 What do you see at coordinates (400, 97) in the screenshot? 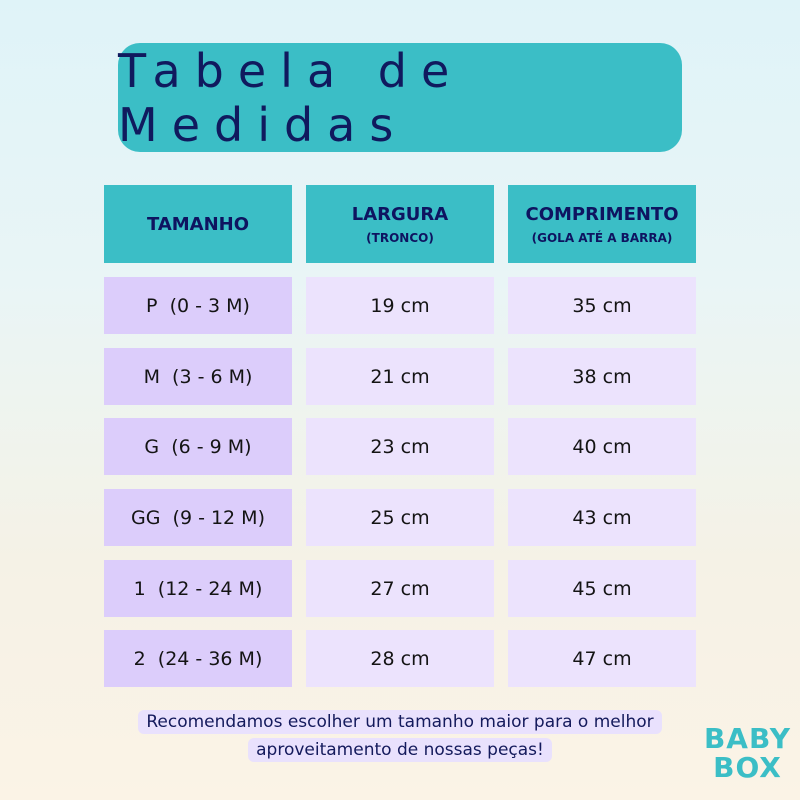
I see `page-title: Tabela de Medidas` at bounding box center [400, 97].